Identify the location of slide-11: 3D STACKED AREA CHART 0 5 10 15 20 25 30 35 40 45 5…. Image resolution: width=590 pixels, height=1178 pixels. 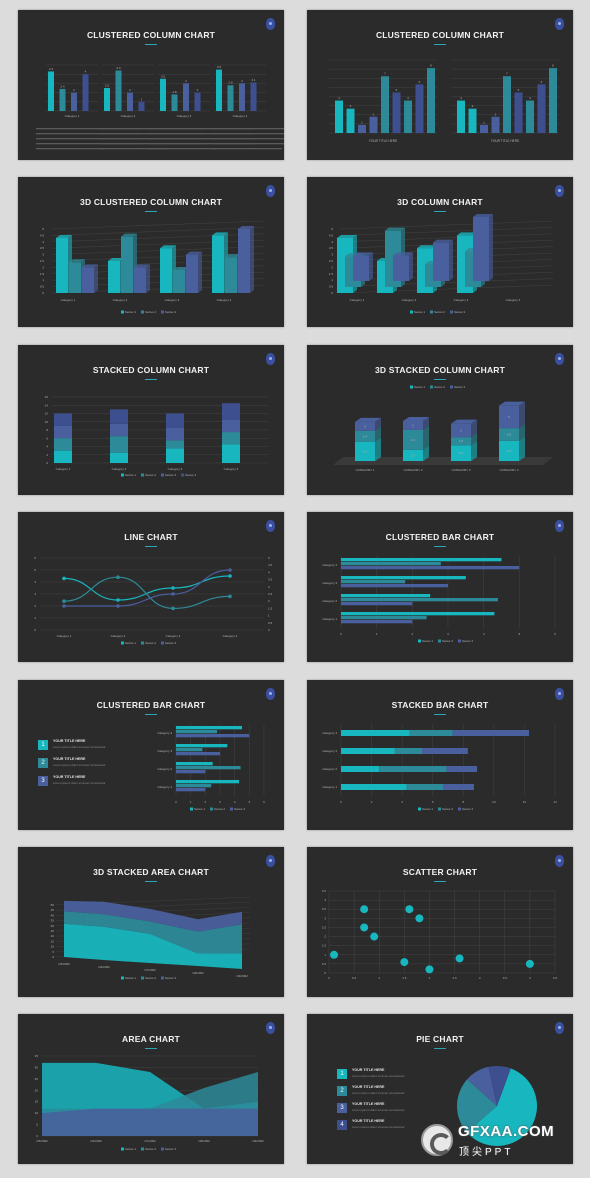
(151, 922).